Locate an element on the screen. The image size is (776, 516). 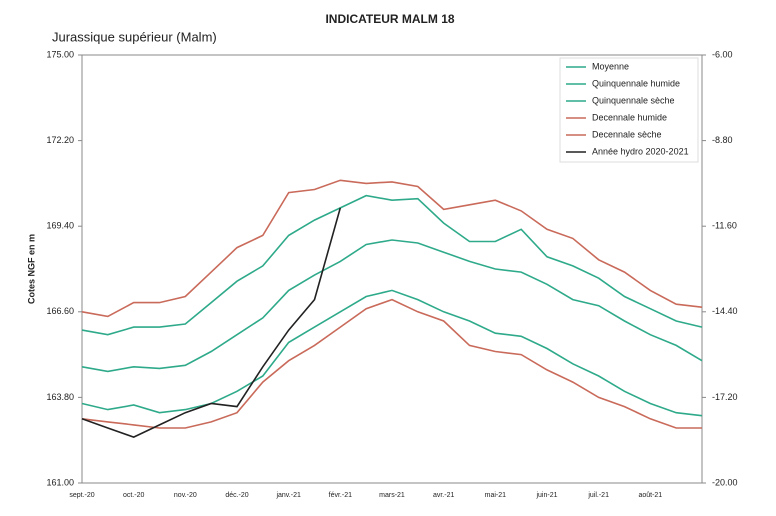
y2-tick-label: -8.80 is located at coordinates (722, 140).